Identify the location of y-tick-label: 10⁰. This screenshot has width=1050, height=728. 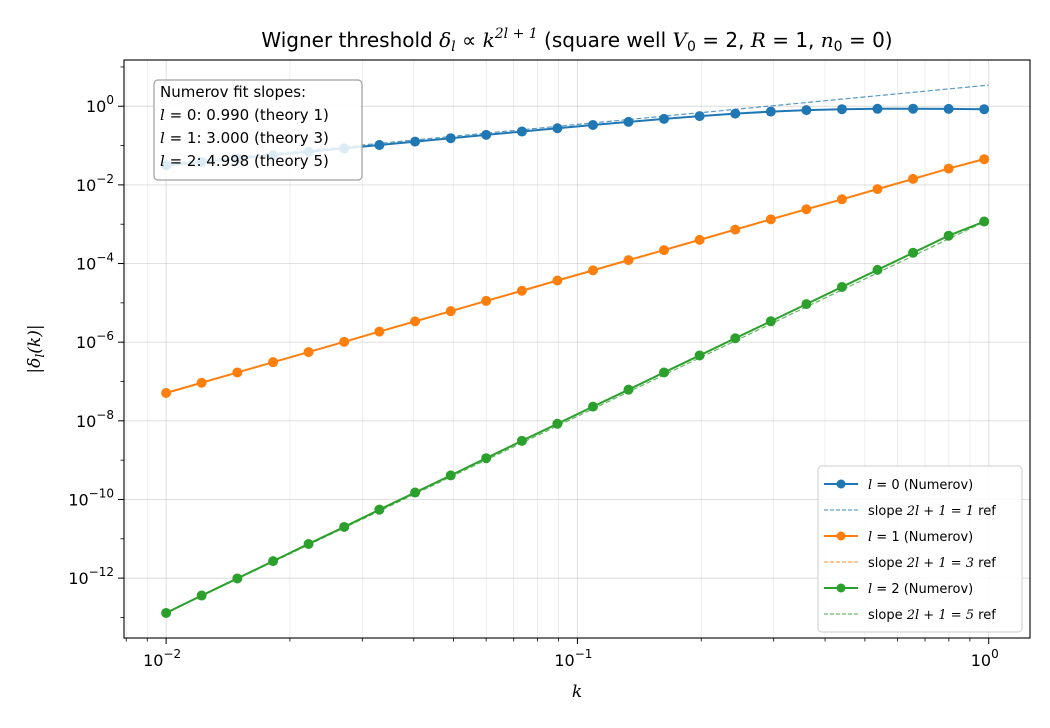
(100, 104).